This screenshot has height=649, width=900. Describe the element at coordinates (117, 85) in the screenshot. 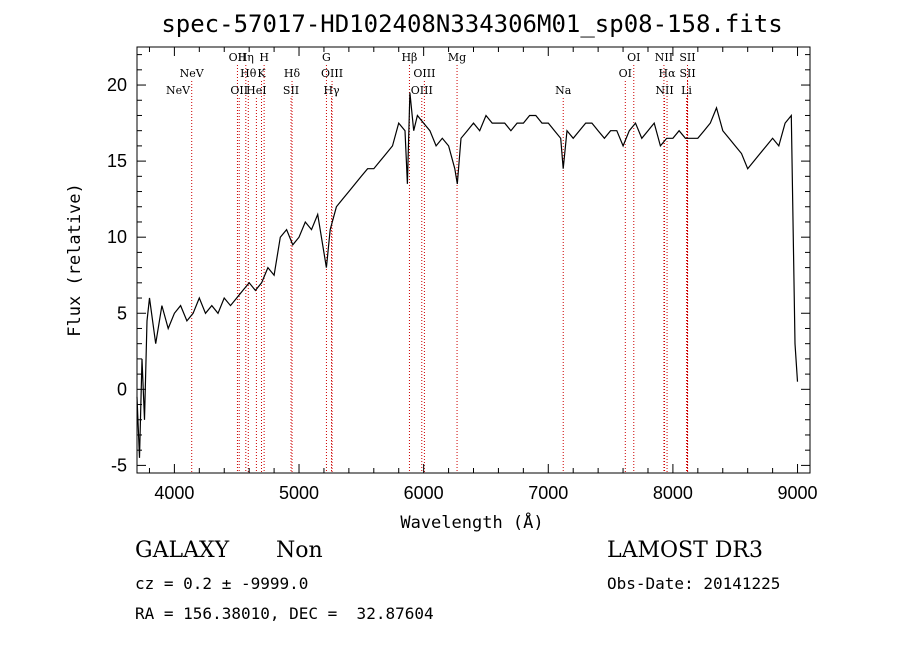

I see `y-tick-label: 20` at that location.